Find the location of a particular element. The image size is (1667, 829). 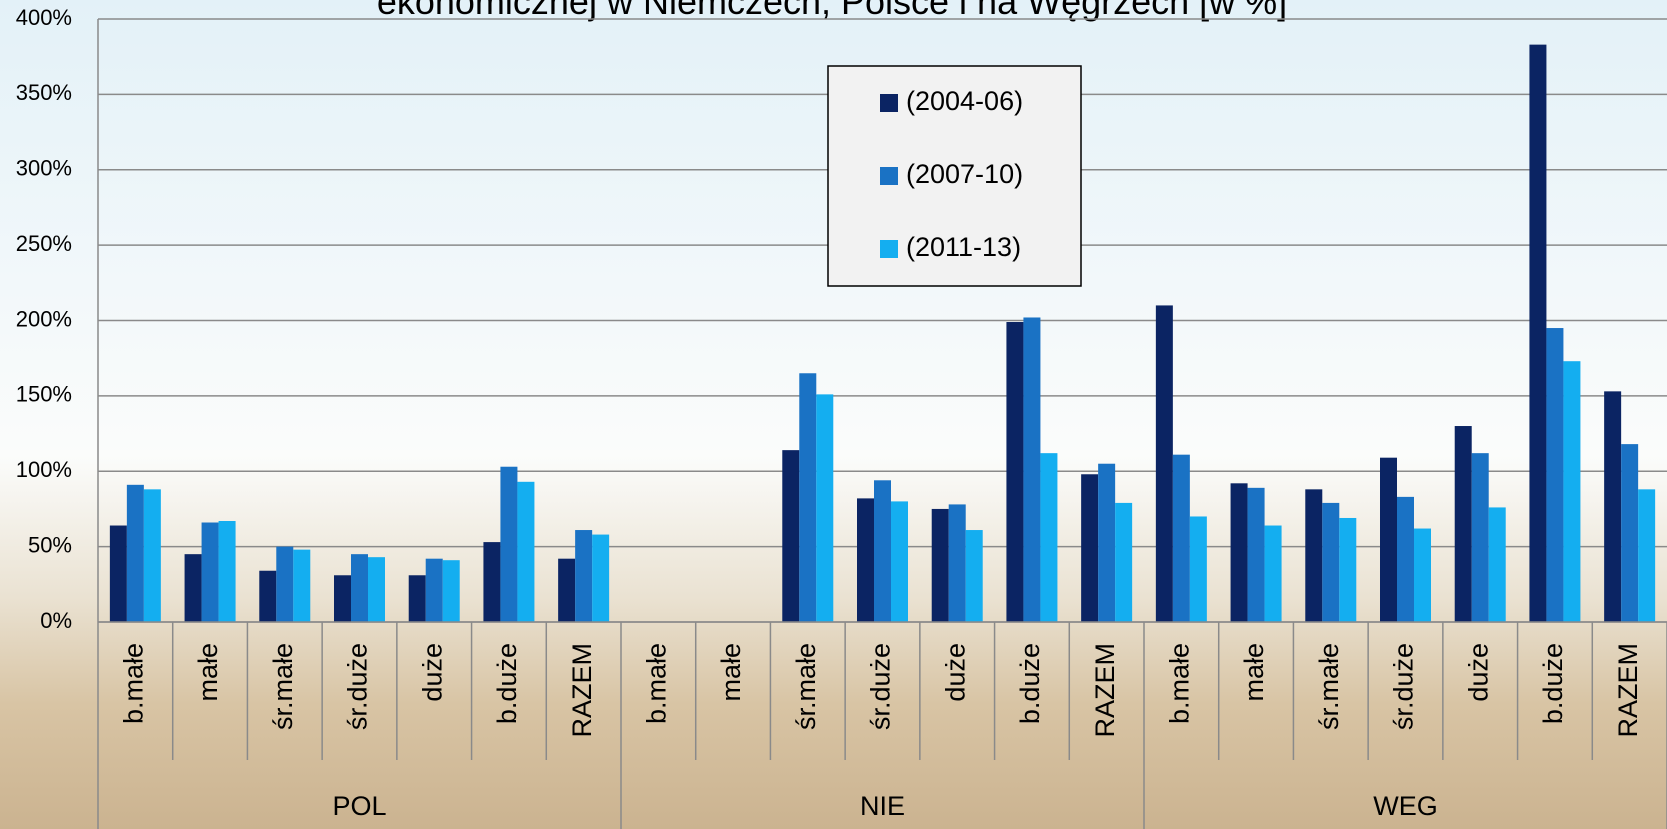

legend-label: (2004-06) is located at coordinates (964, 101).